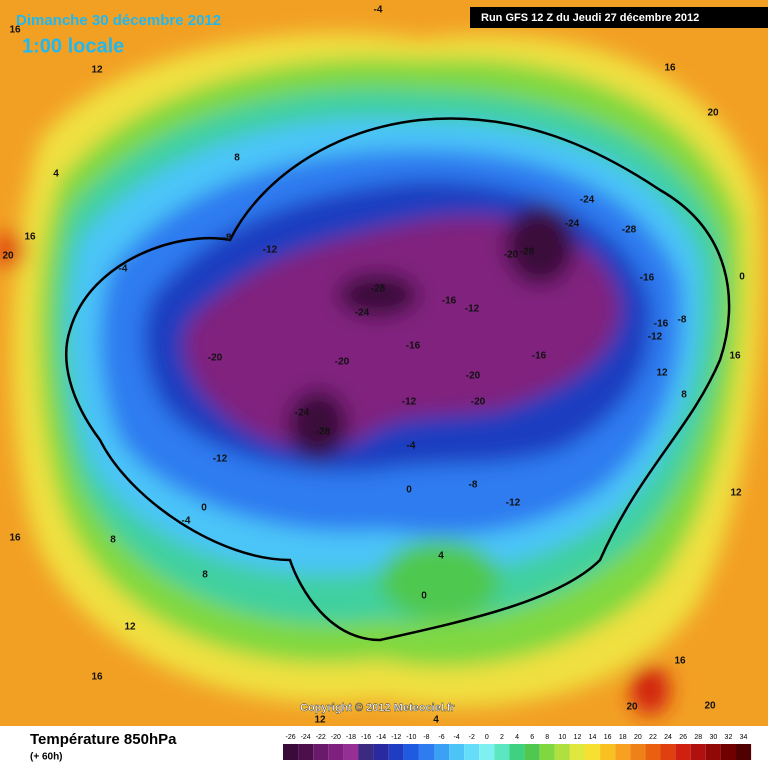  What do you see at coordinates (517, 737) in the screenshot?
I see `colorbar-label: 4` at bounding box center [517, 737].